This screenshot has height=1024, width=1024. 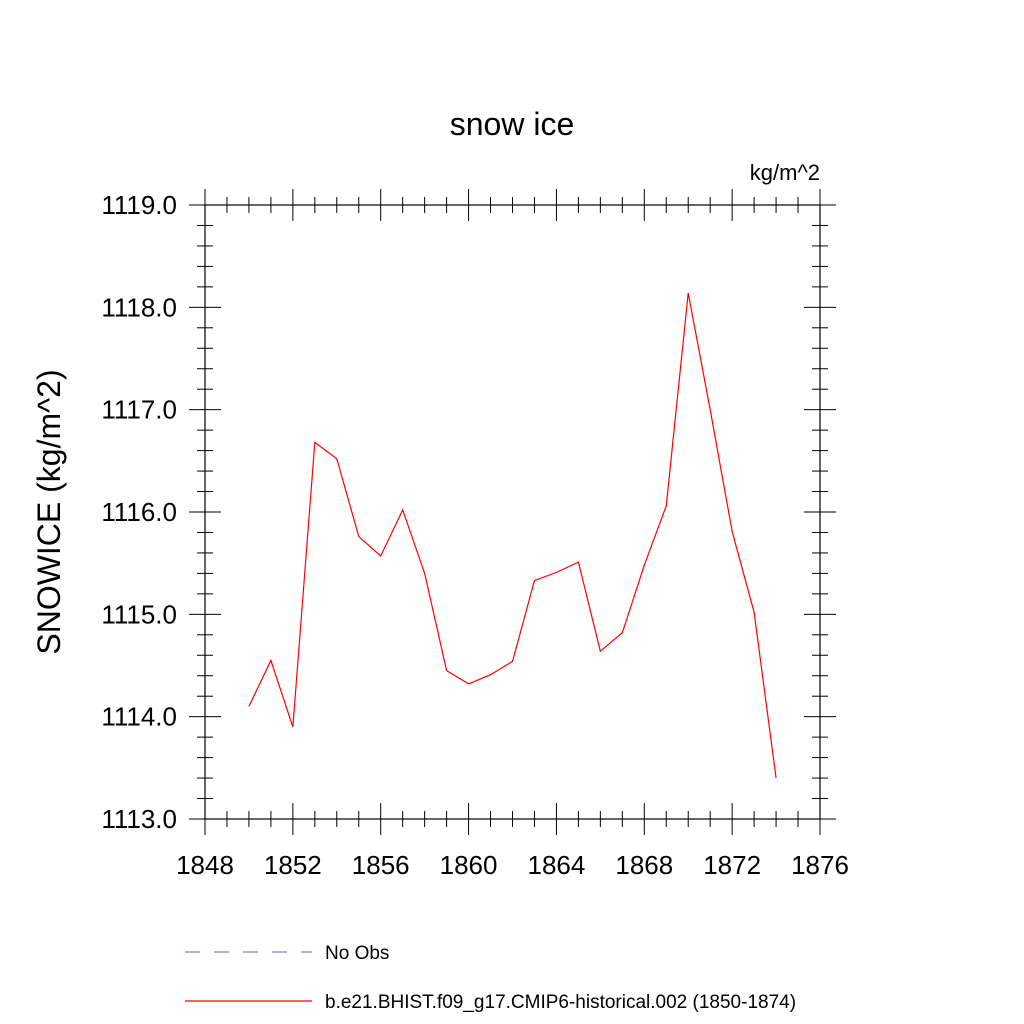 I want to click on units-label: kg/m^2, so click(x=785, y=172).